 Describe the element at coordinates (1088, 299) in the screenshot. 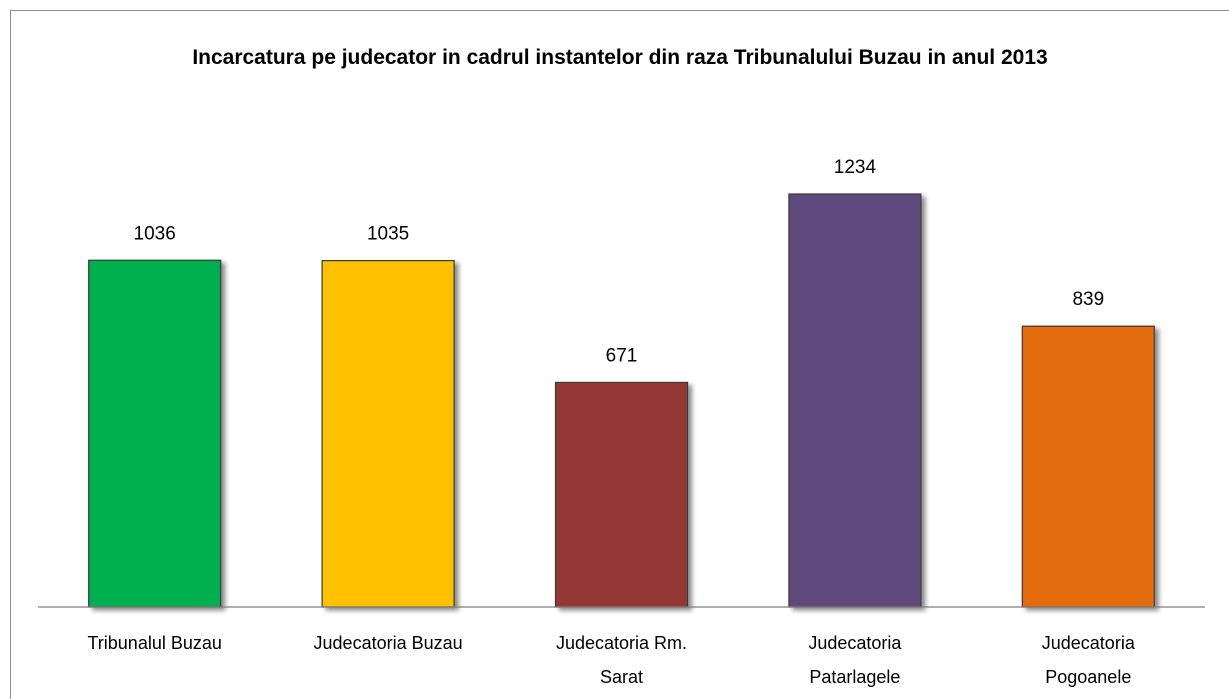

I see `value-label: 839` at that location.